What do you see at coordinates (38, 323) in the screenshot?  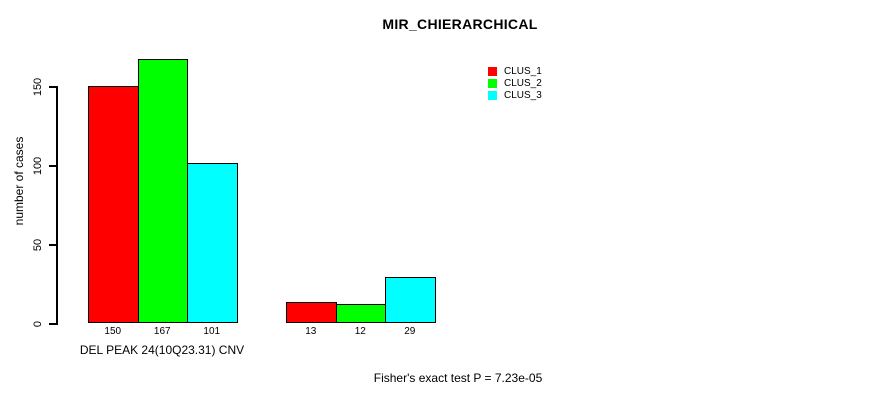 I see `y-axis-tick-label: 0` at bounding box center [38, 323].